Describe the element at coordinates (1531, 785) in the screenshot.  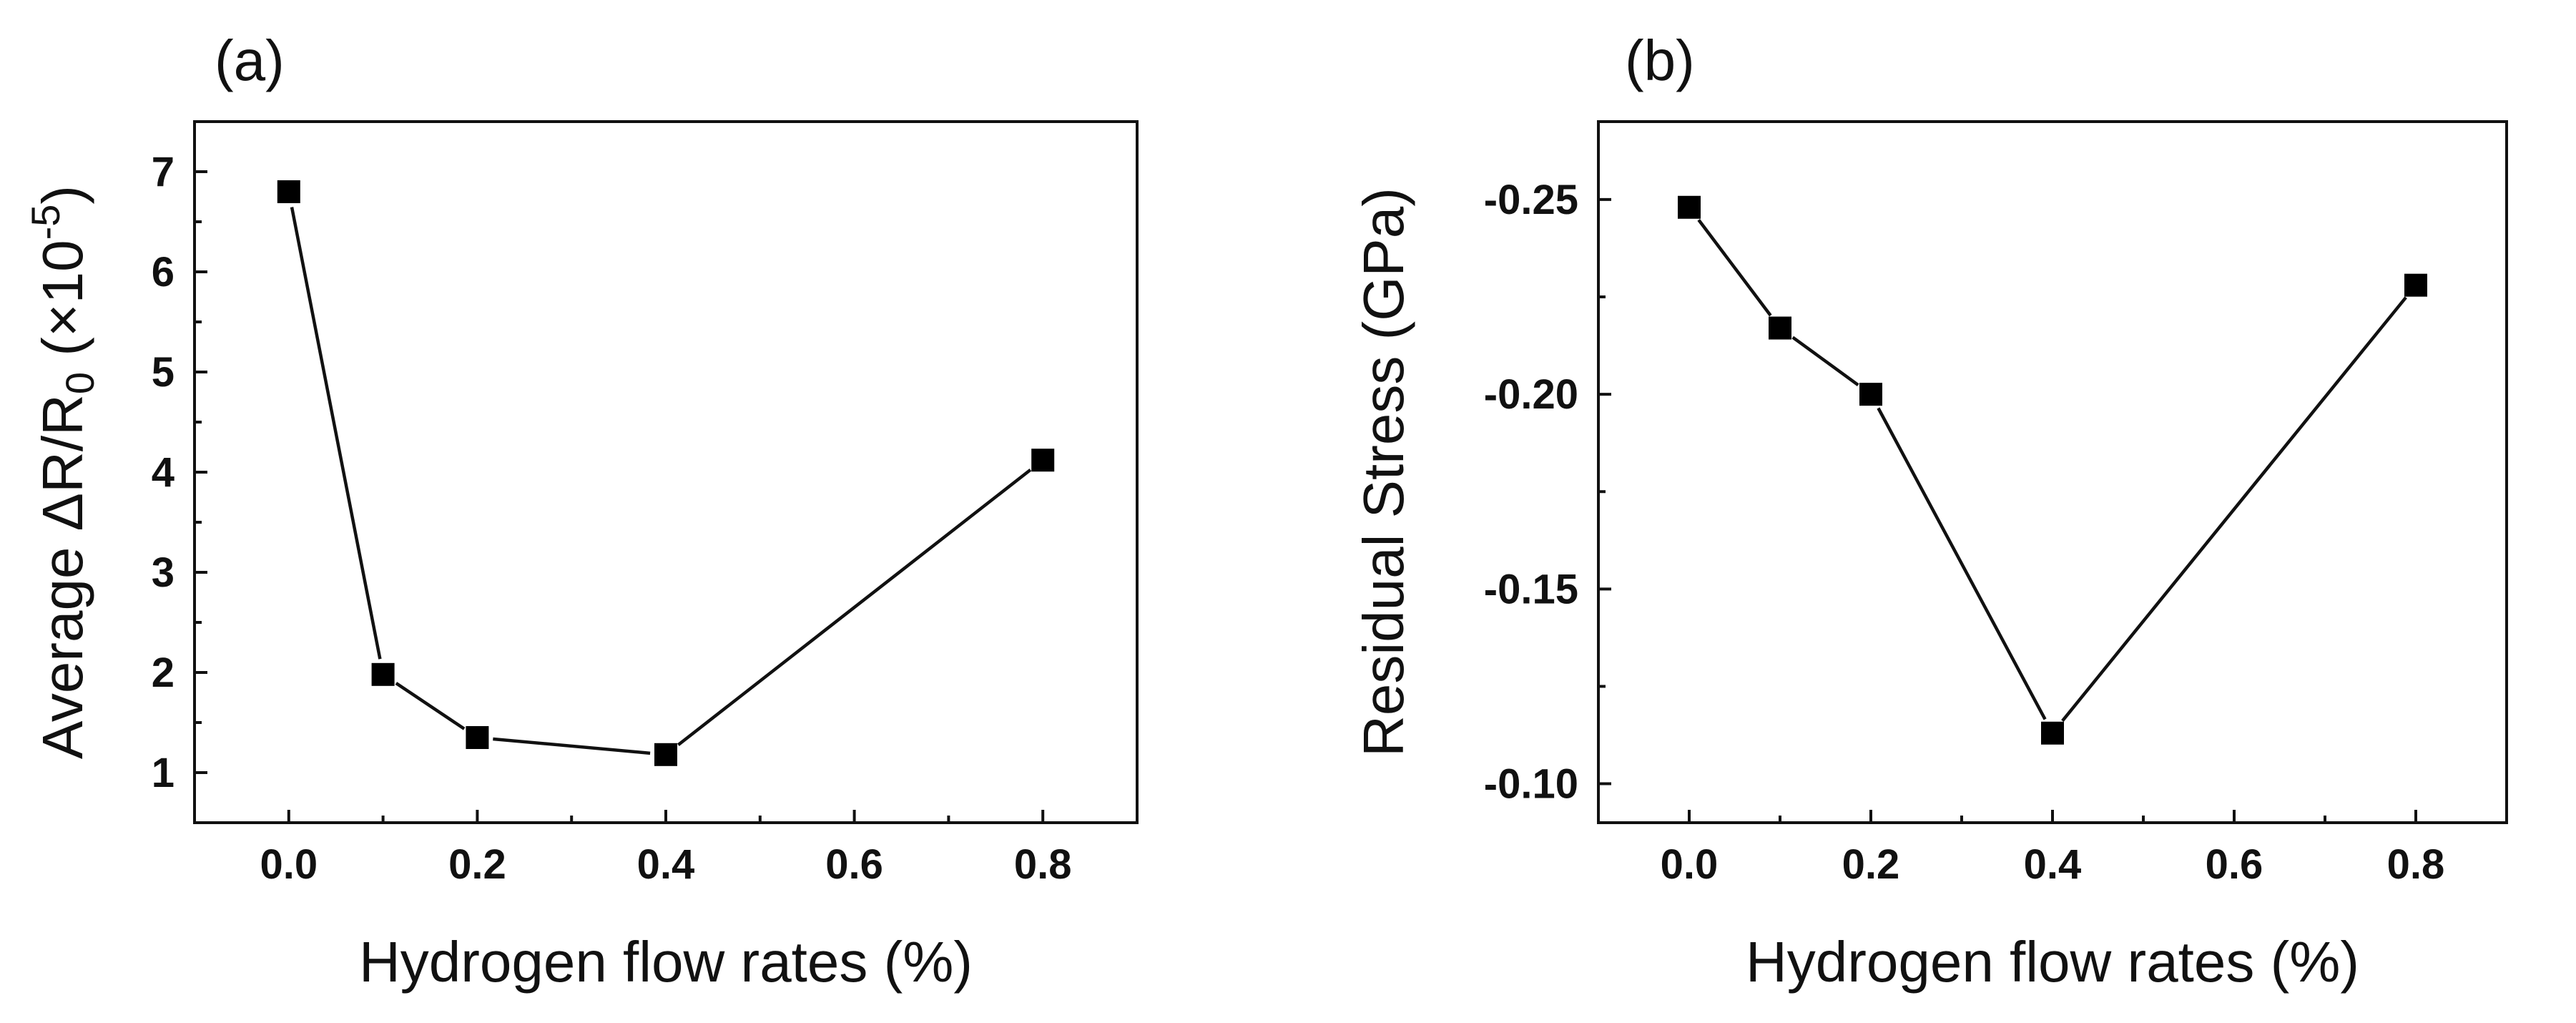
I see `y-tick-label: -0.10` at that location.